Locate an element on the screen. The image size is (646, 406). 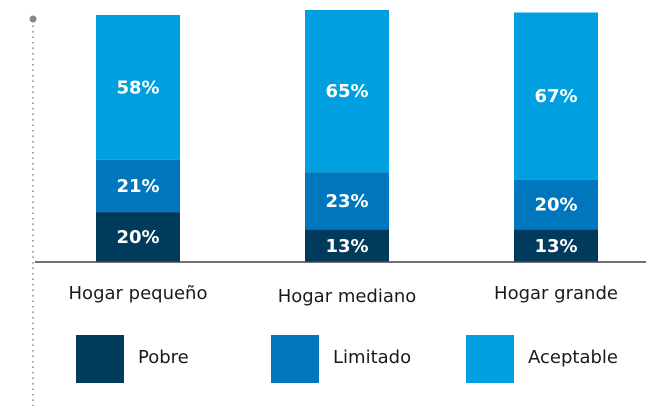
legend-label: Limitado is located at coordinates (372, 357).